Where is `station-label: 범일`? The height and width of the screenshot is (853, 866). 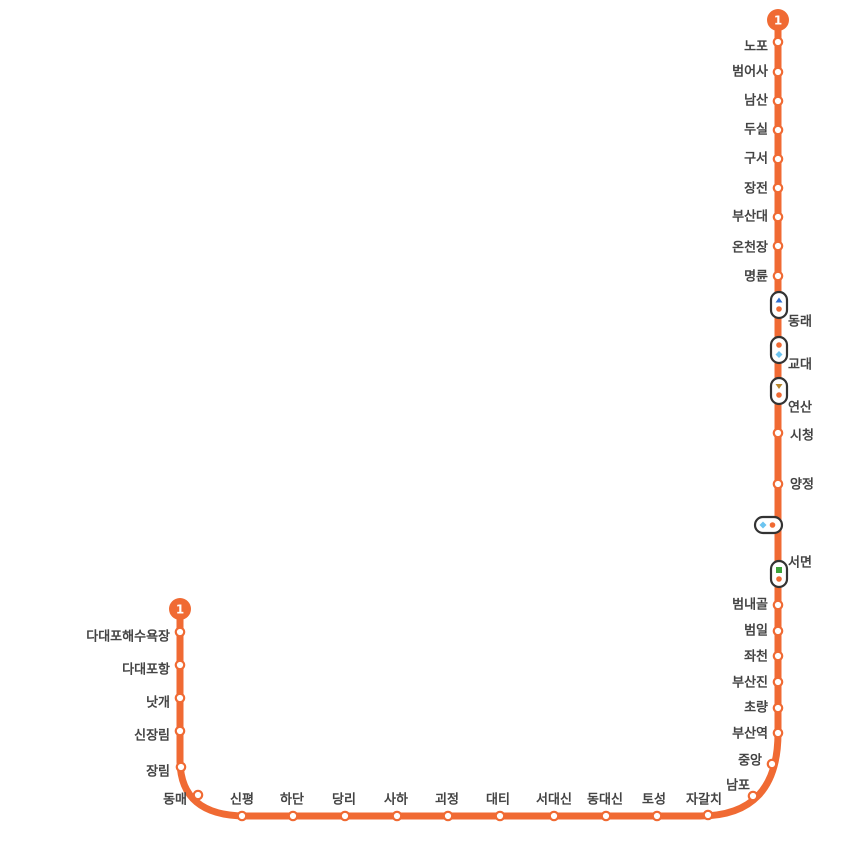
station-label: 범일 is located at coordinates (756, 631).